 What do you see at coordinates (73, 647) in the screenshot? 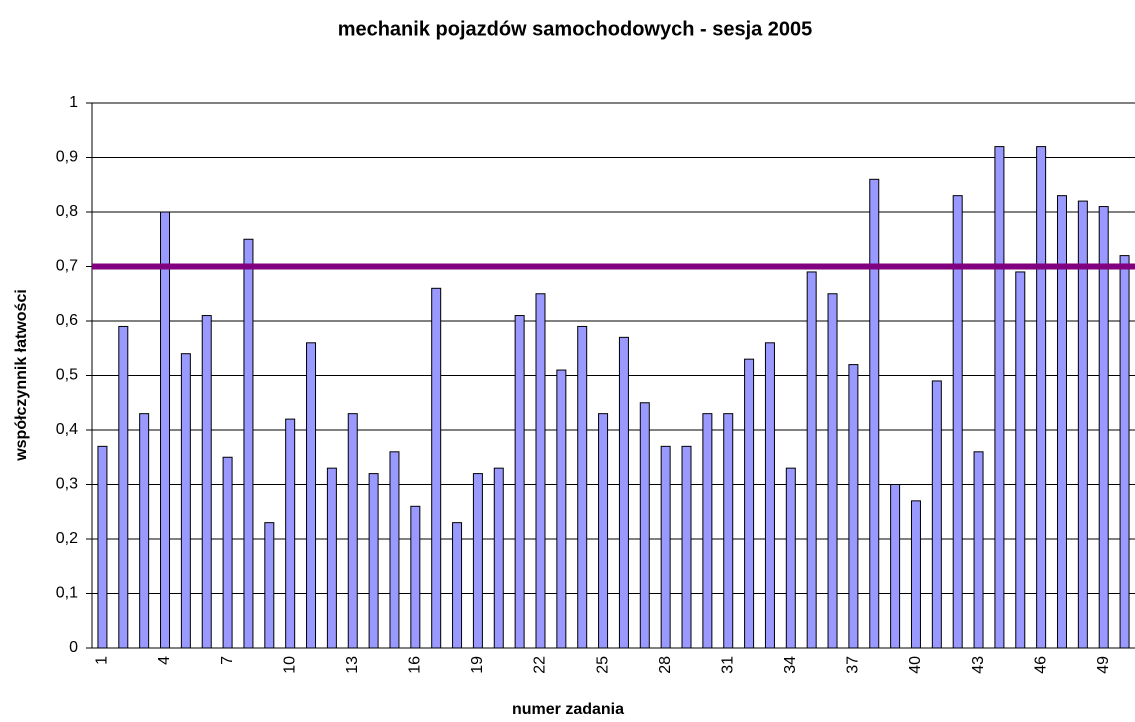
I see `y-tick-label: 0` at bounding box center [73, 647].